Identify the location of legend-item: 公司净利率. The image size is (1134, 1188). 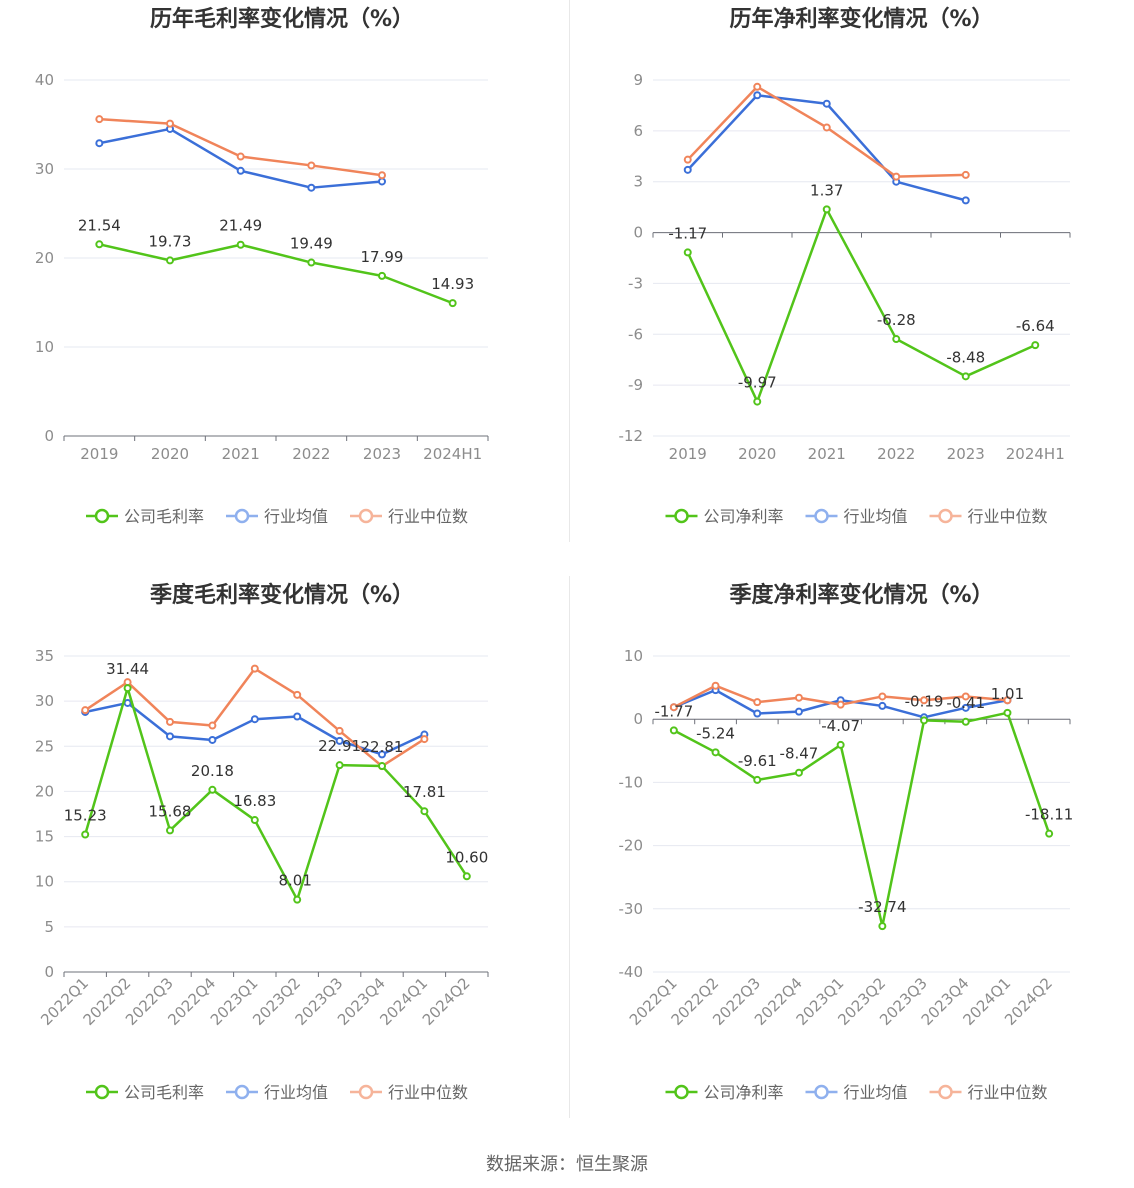
(724, 516).